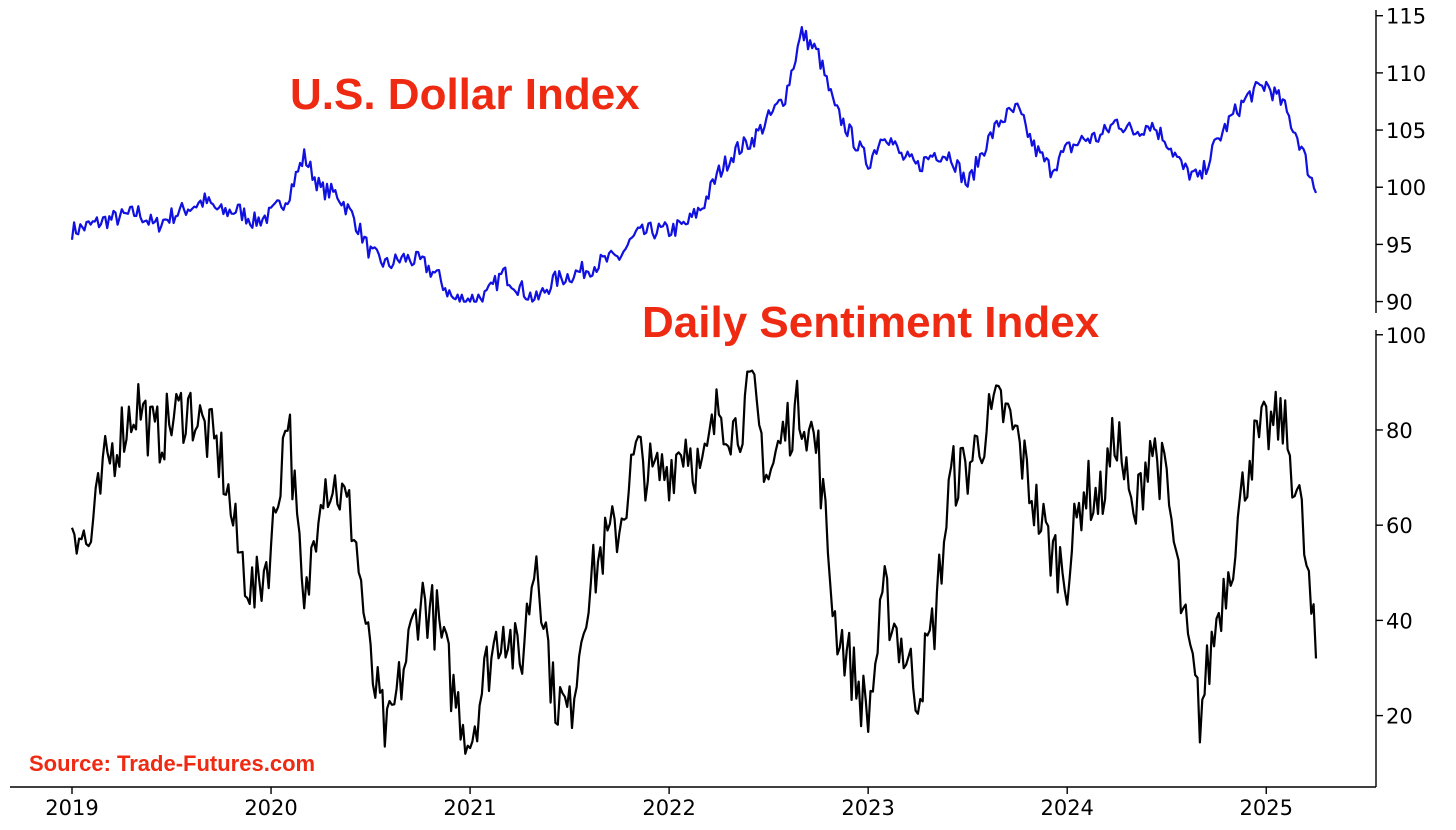 The image size is (1456, 830). What do you see at coordinates (668, 808) in the screenshot?
I see `x-tick-label: 2022` at bounding box center [668, 808].